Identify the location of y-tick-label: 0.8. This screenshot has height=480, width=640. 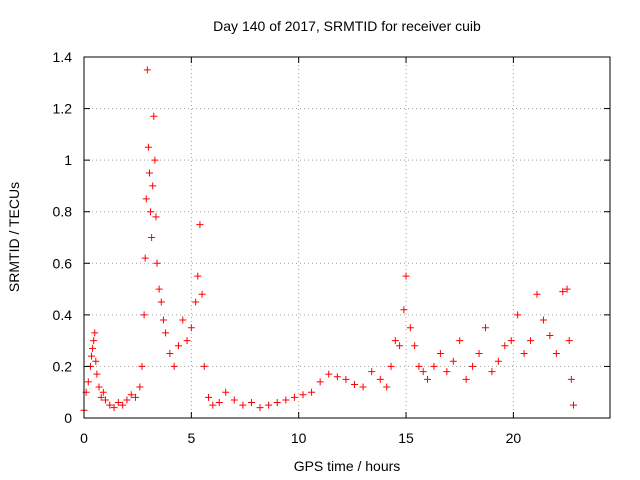
(63, 212).